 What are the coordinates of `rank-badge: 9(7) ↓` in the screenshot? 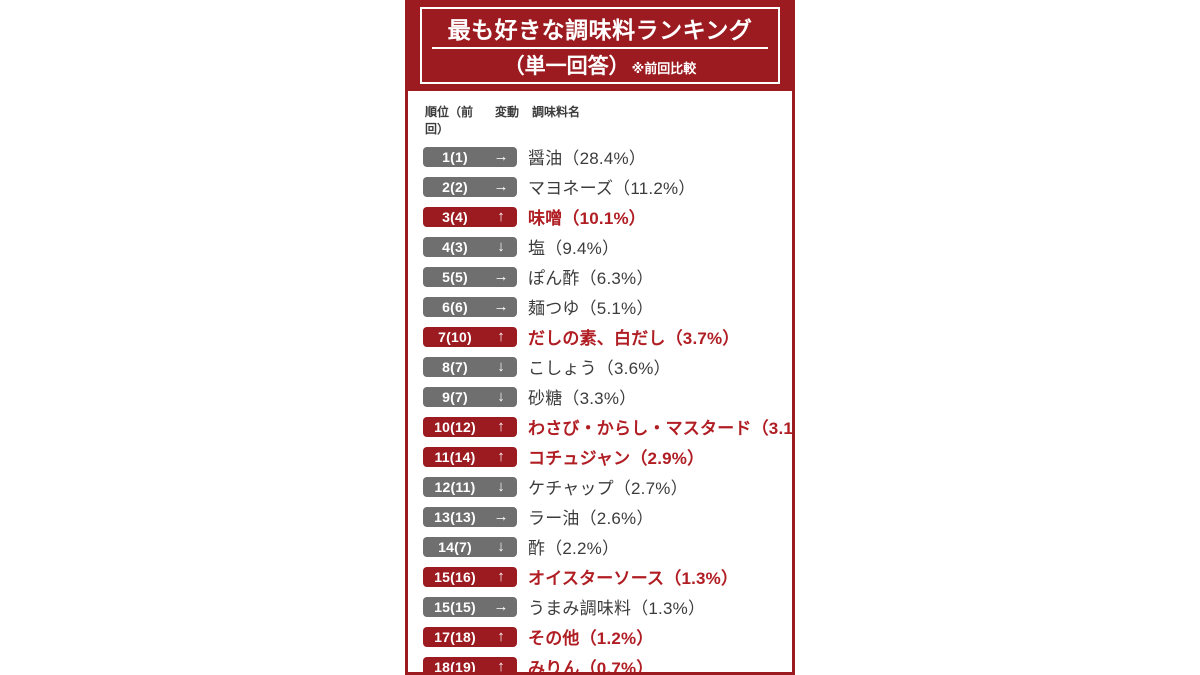 It's located at (470, 396).